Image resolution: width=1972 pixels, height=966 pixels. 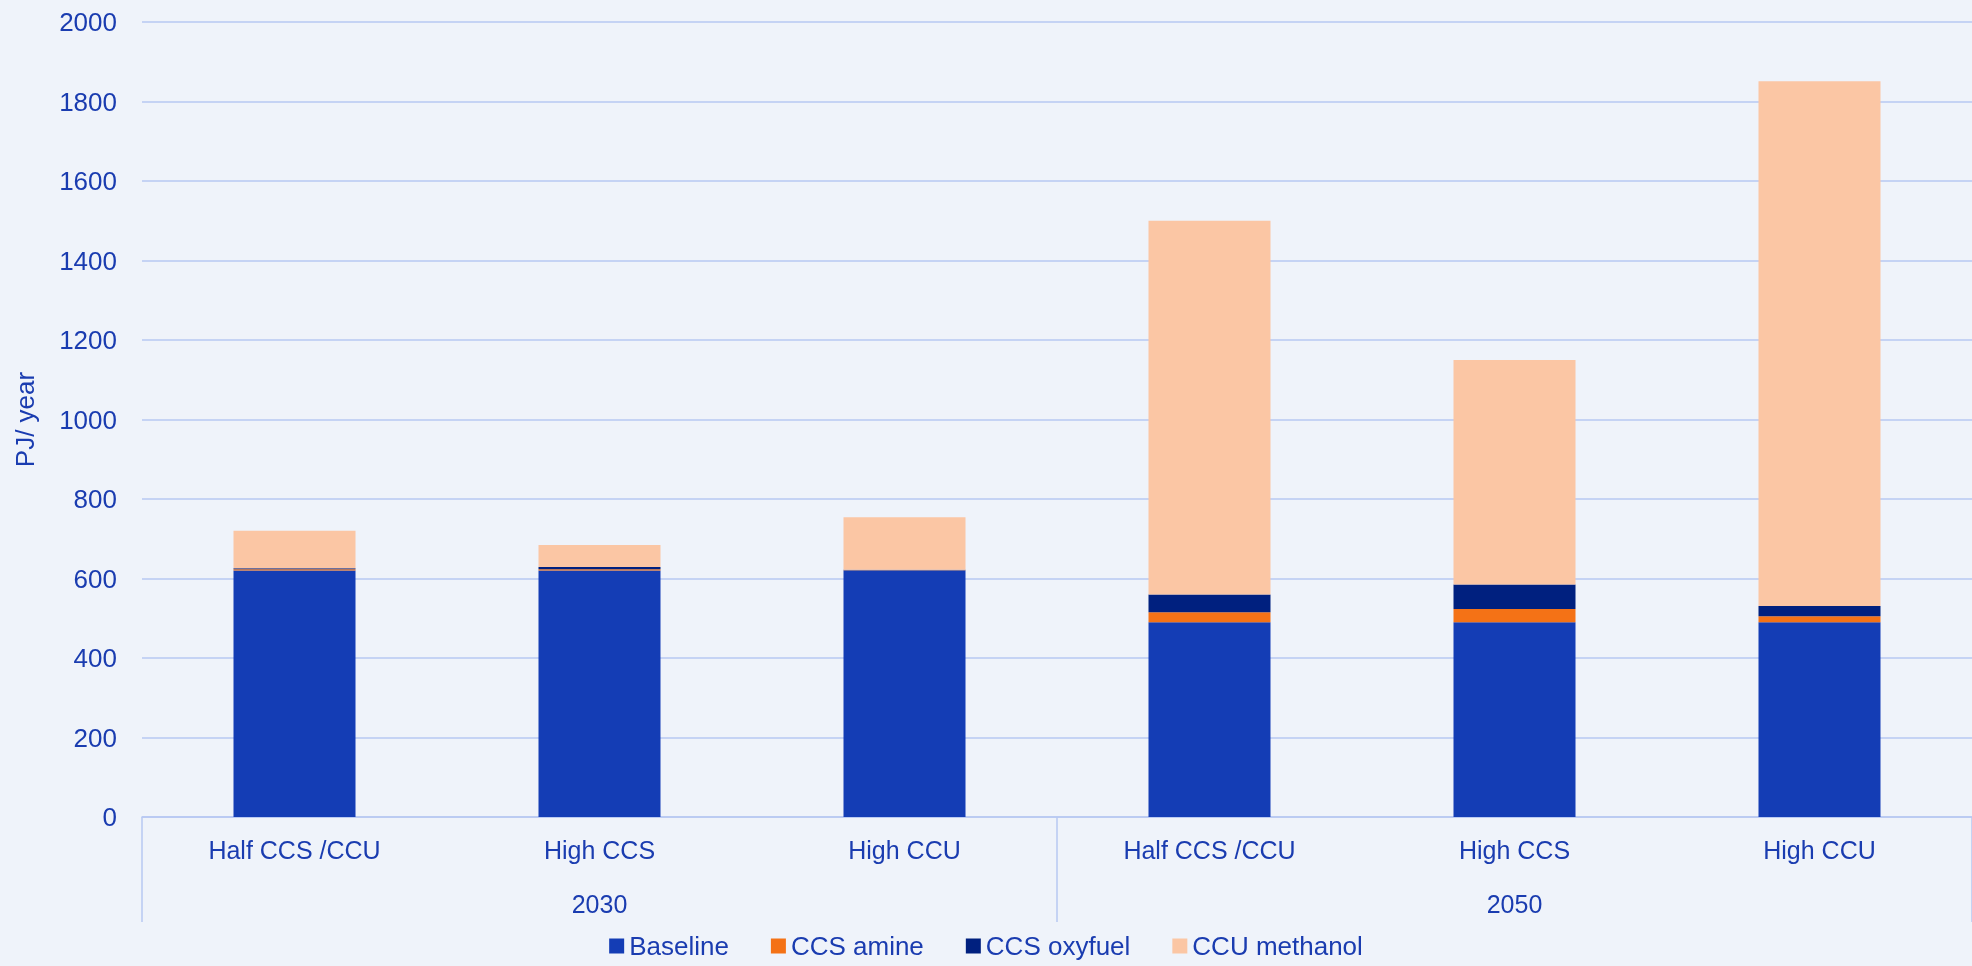 What do you see at coordinates (1058, 946) in the screenshot?
I see `legend-label: CCS oxyfuel` at bounding box center [1058, 946].